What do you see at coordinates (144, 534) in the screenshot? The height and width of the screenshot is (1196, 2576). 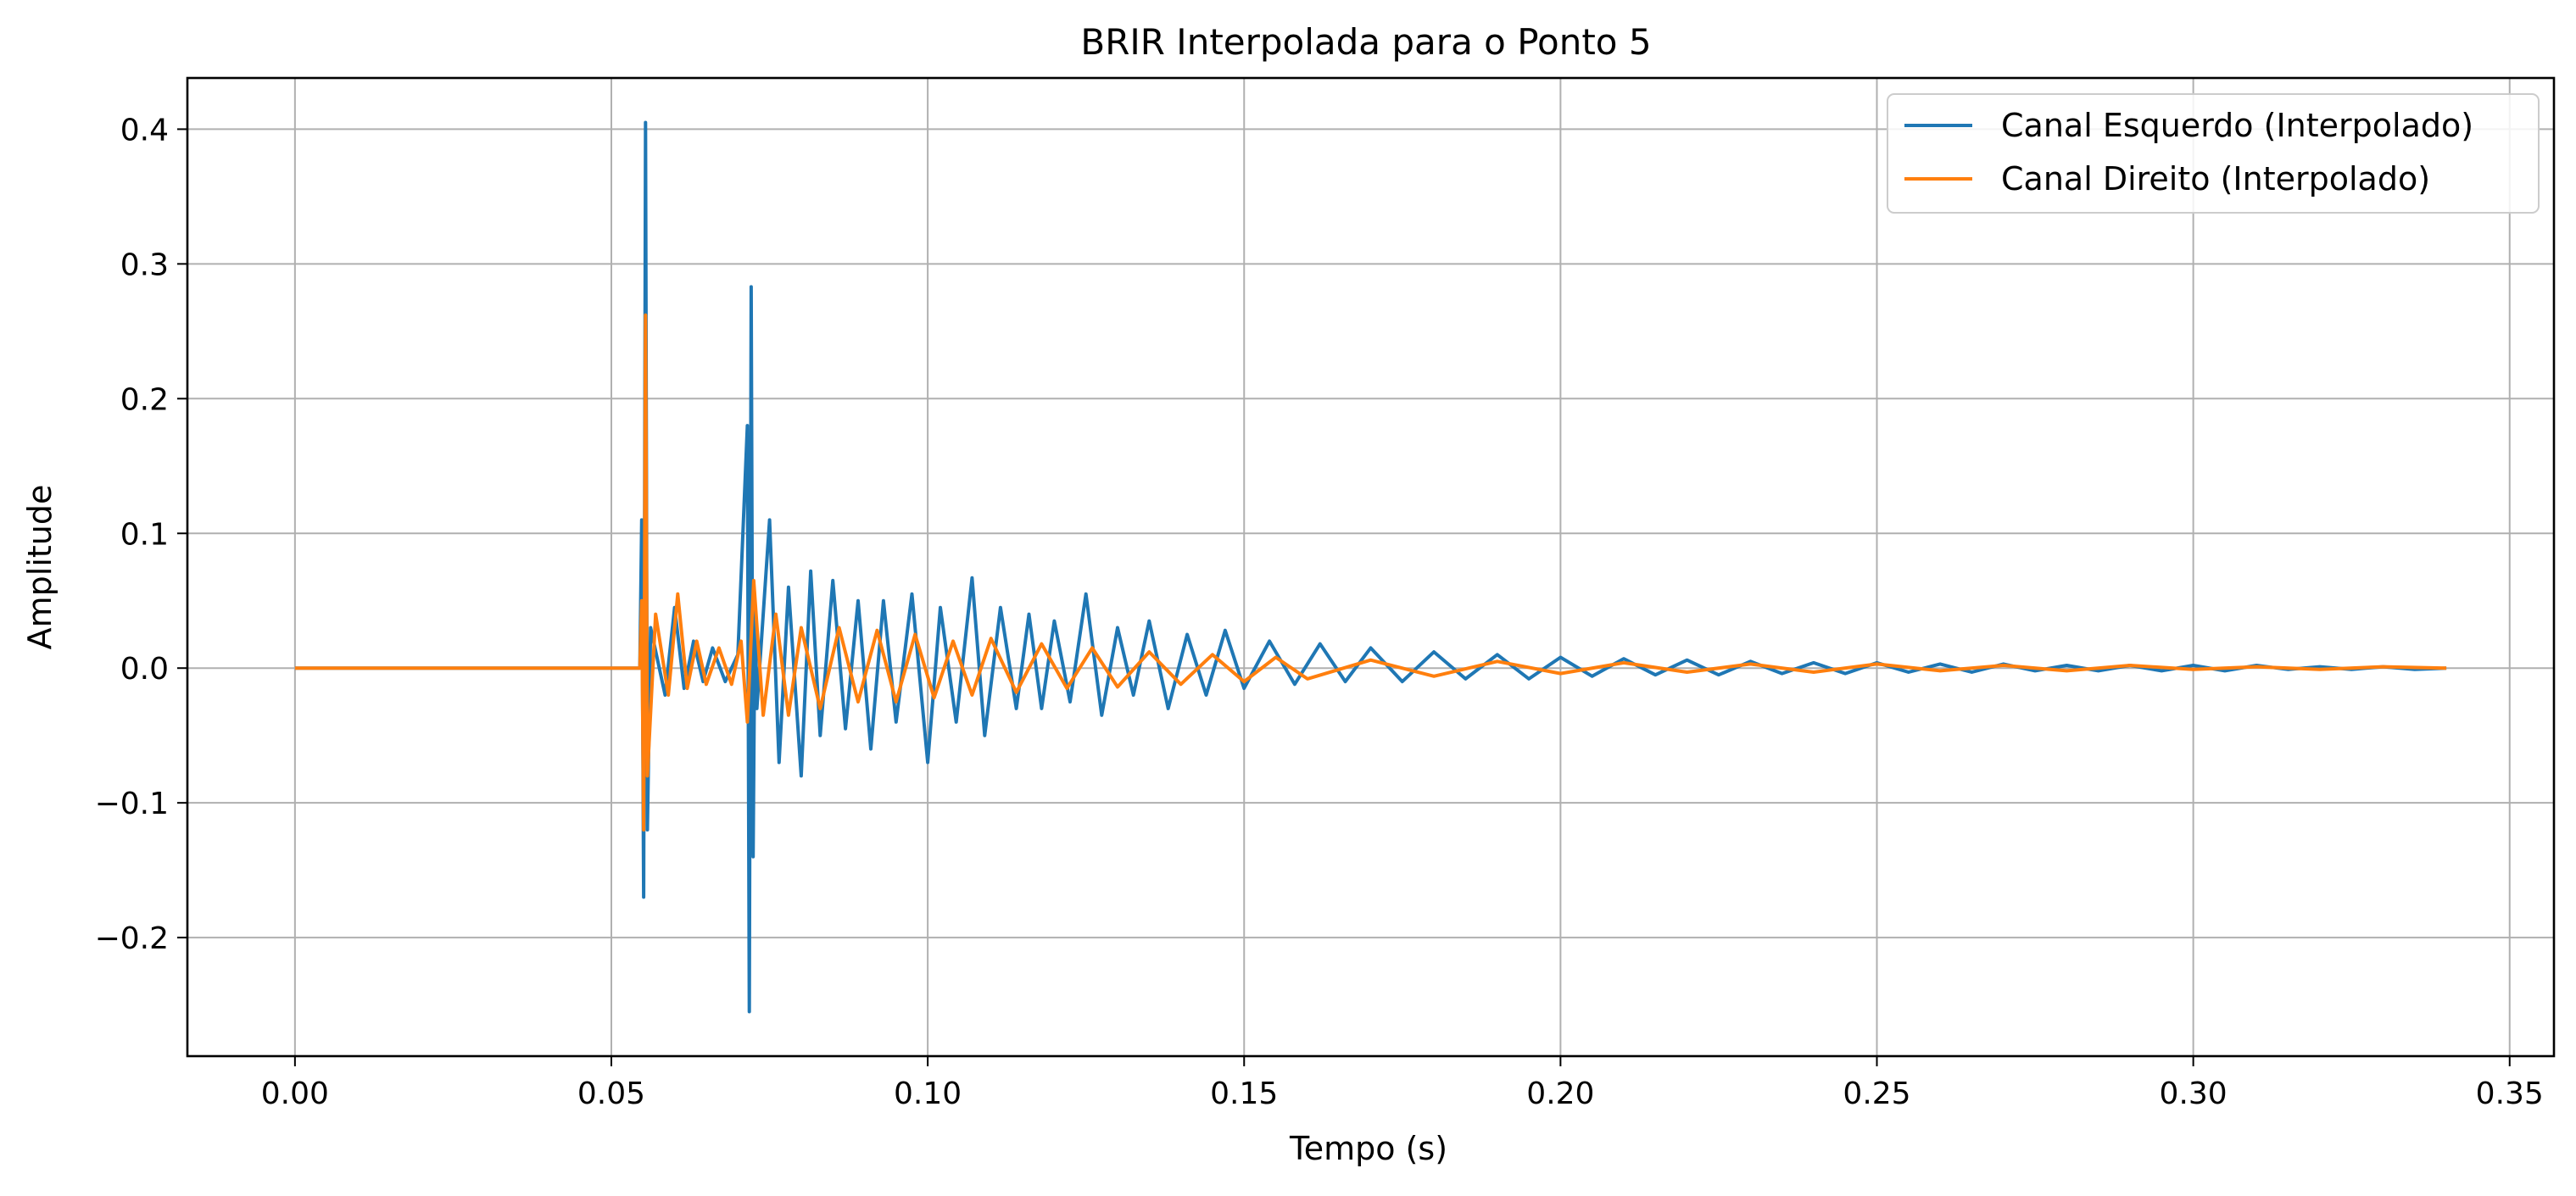 I see `y-tick-label: 0.1` at bounding box center [144, 534].